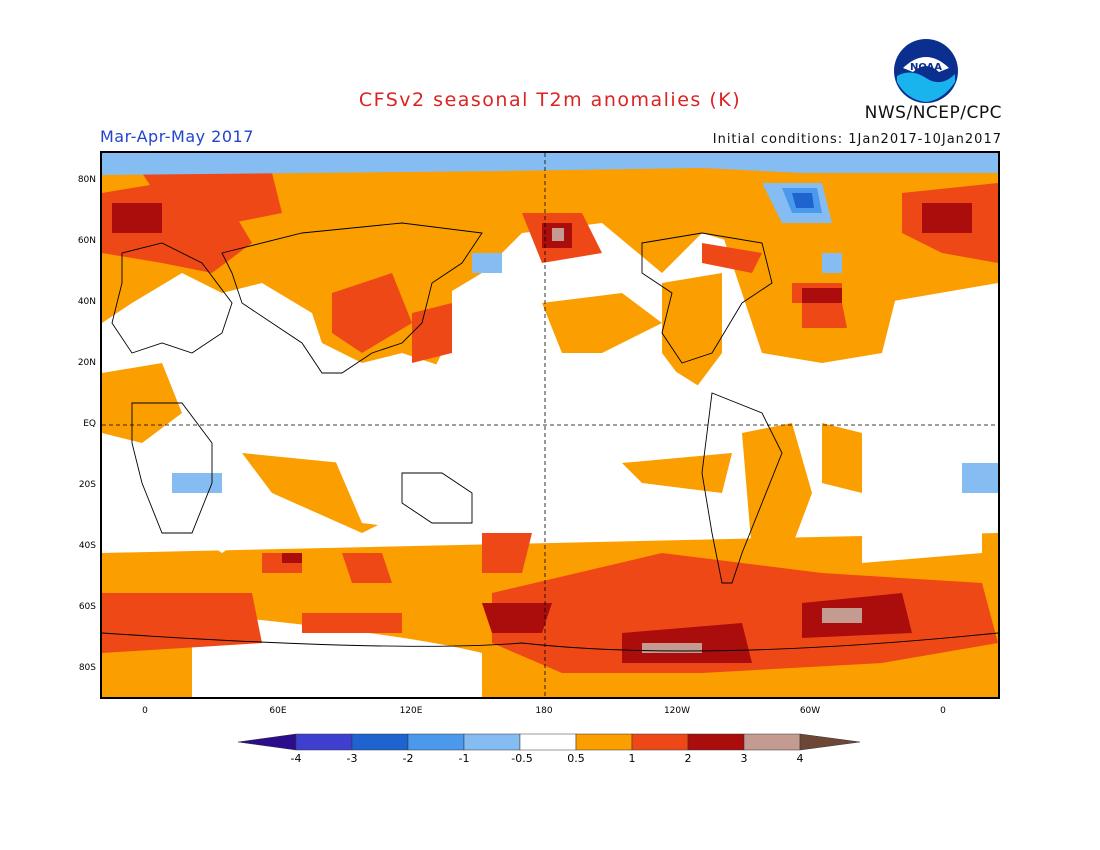 Image resolution: width=1100 pixels, height=850 pixels. I want to click on lon-label-0-right: 0, so click(943, 711).